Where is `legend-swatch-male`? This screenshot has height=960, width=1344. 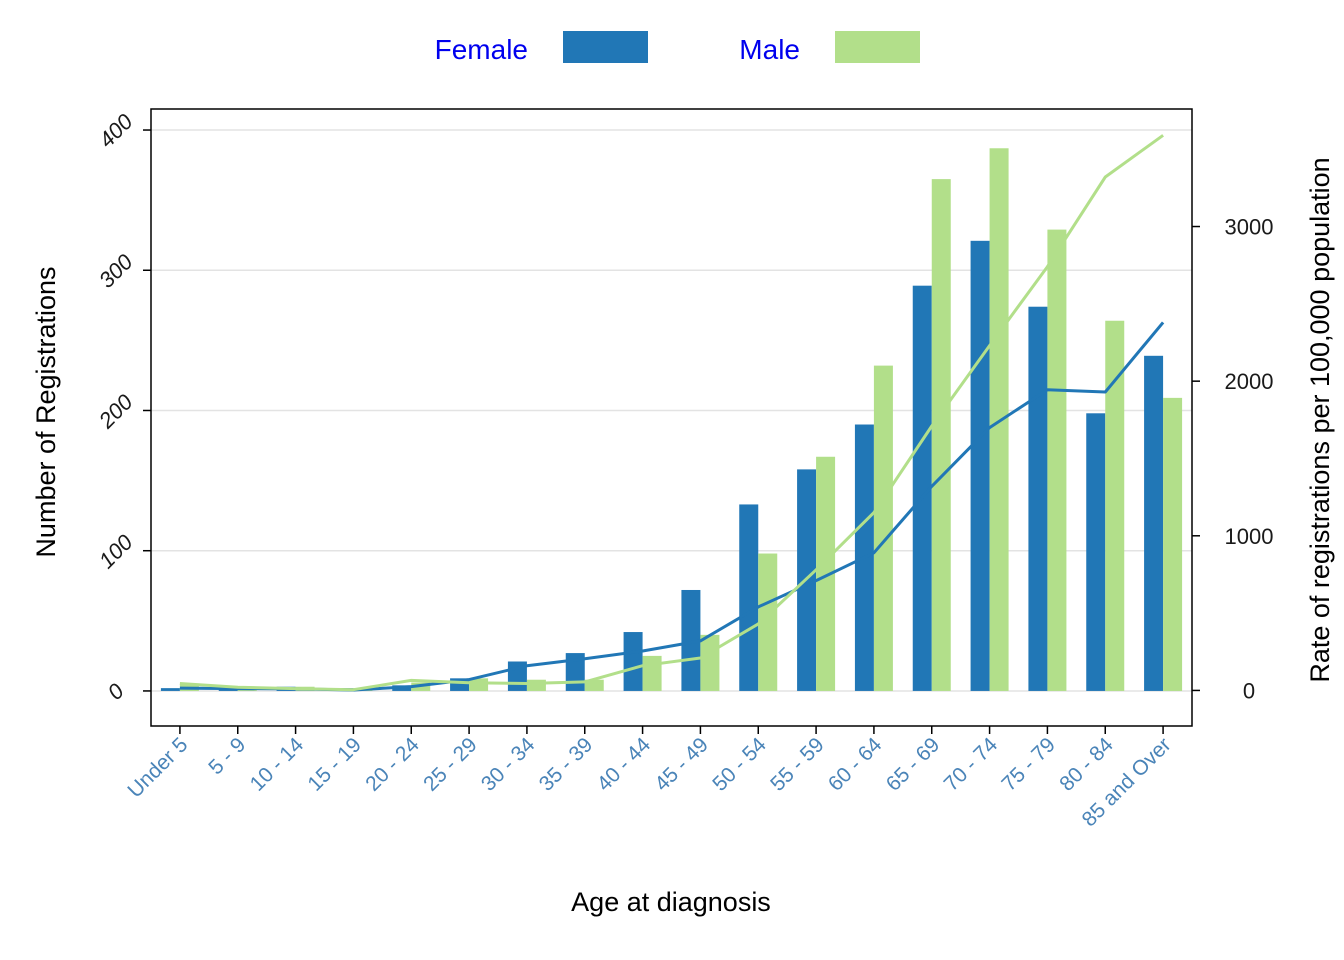 legend-swatch-male is located at coordinates (877, 47).